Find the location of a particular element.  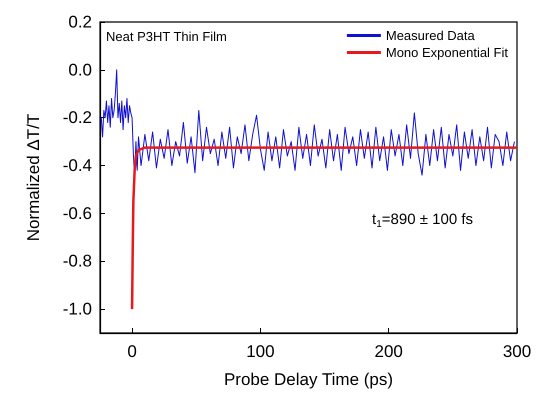

y-tick-label: -0.4 is located at coordinates (77, 166).